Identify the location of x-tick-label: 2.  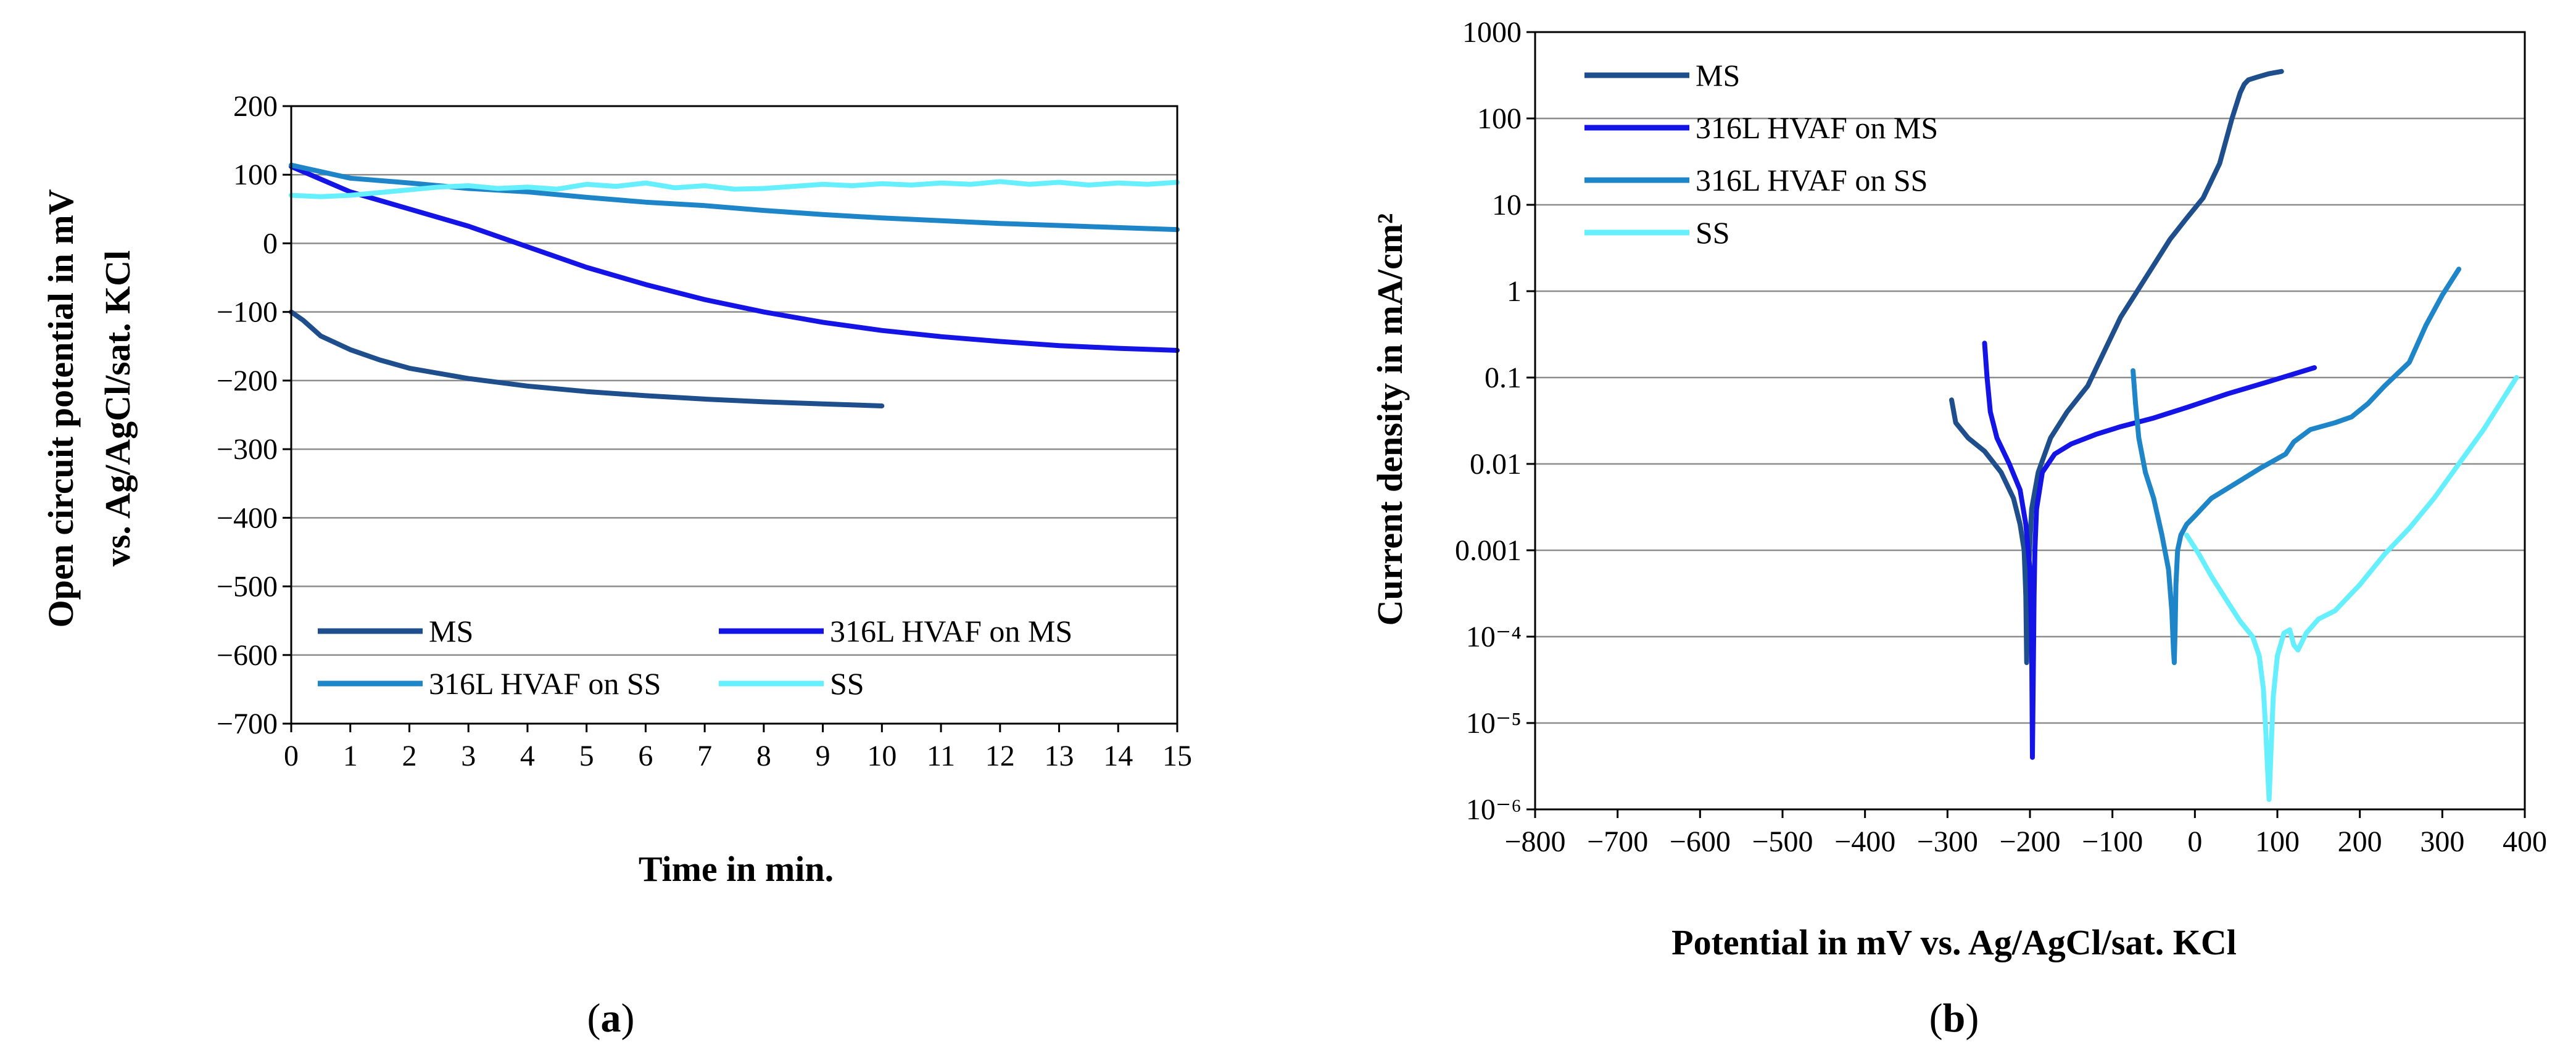
(409, 756).